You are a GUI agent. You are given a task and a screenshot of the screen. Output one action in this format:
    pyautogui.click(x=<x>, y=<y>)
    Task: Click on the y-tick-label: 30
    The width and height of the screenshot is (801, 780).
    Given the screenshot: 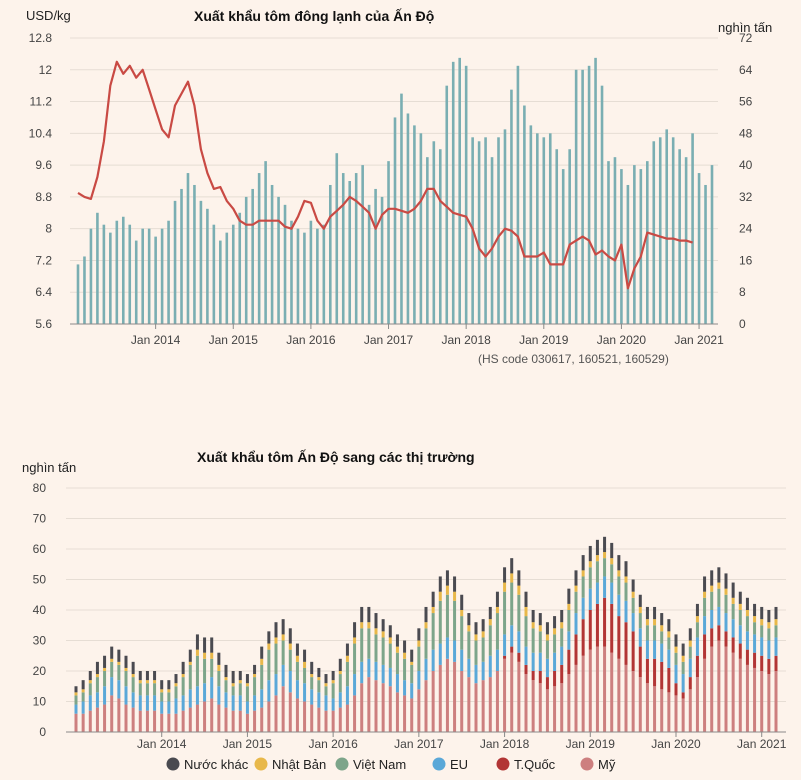 What is the action you would take?
    pyautogui.click(x=40, y=641)
    